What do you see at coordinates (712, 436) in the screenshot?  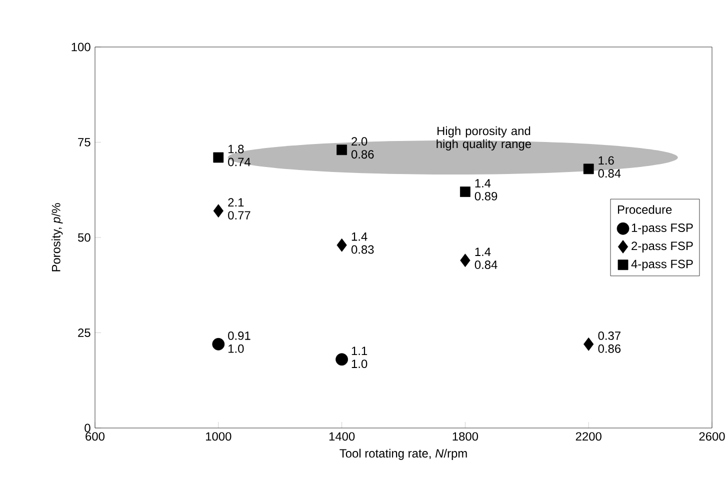 I see `x-tick-label: 2600` at bounding box center [712, 436].